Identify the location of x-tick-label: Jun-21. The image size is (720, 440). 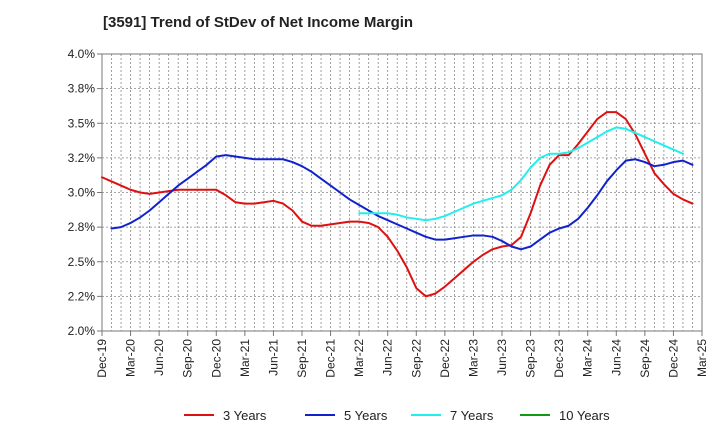
(273, 357).